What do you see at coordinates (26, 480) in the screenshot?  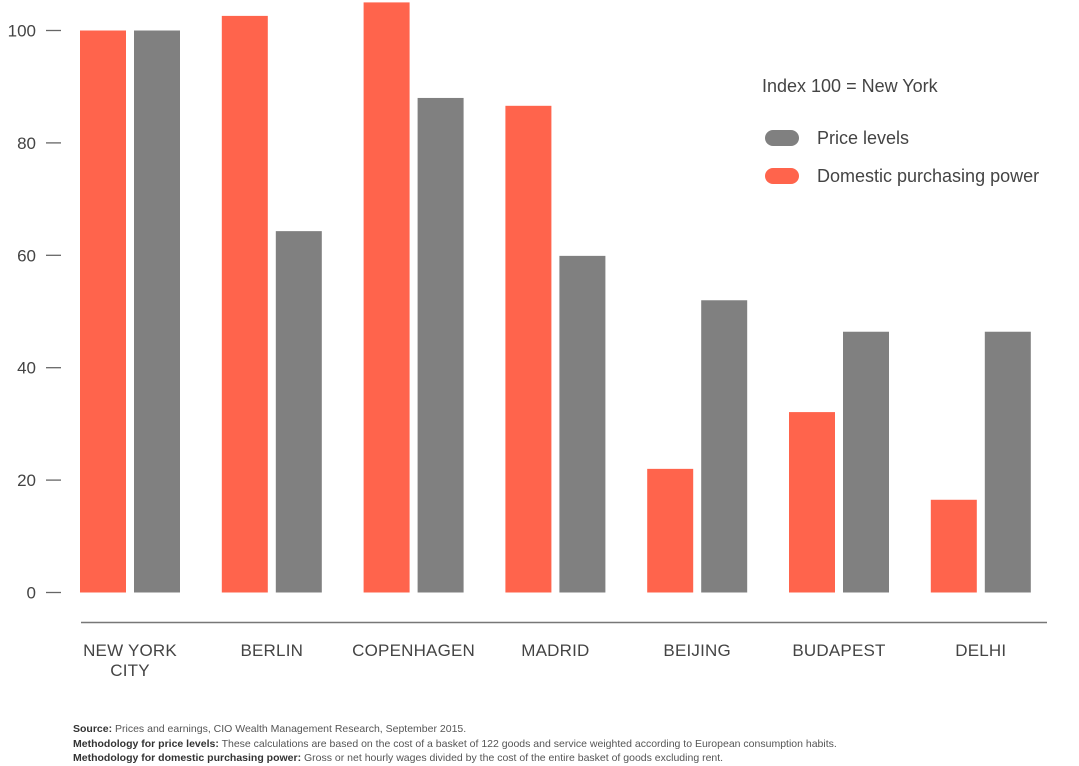 I see `y-tick-label: 20` at bounding box center [26, 480].